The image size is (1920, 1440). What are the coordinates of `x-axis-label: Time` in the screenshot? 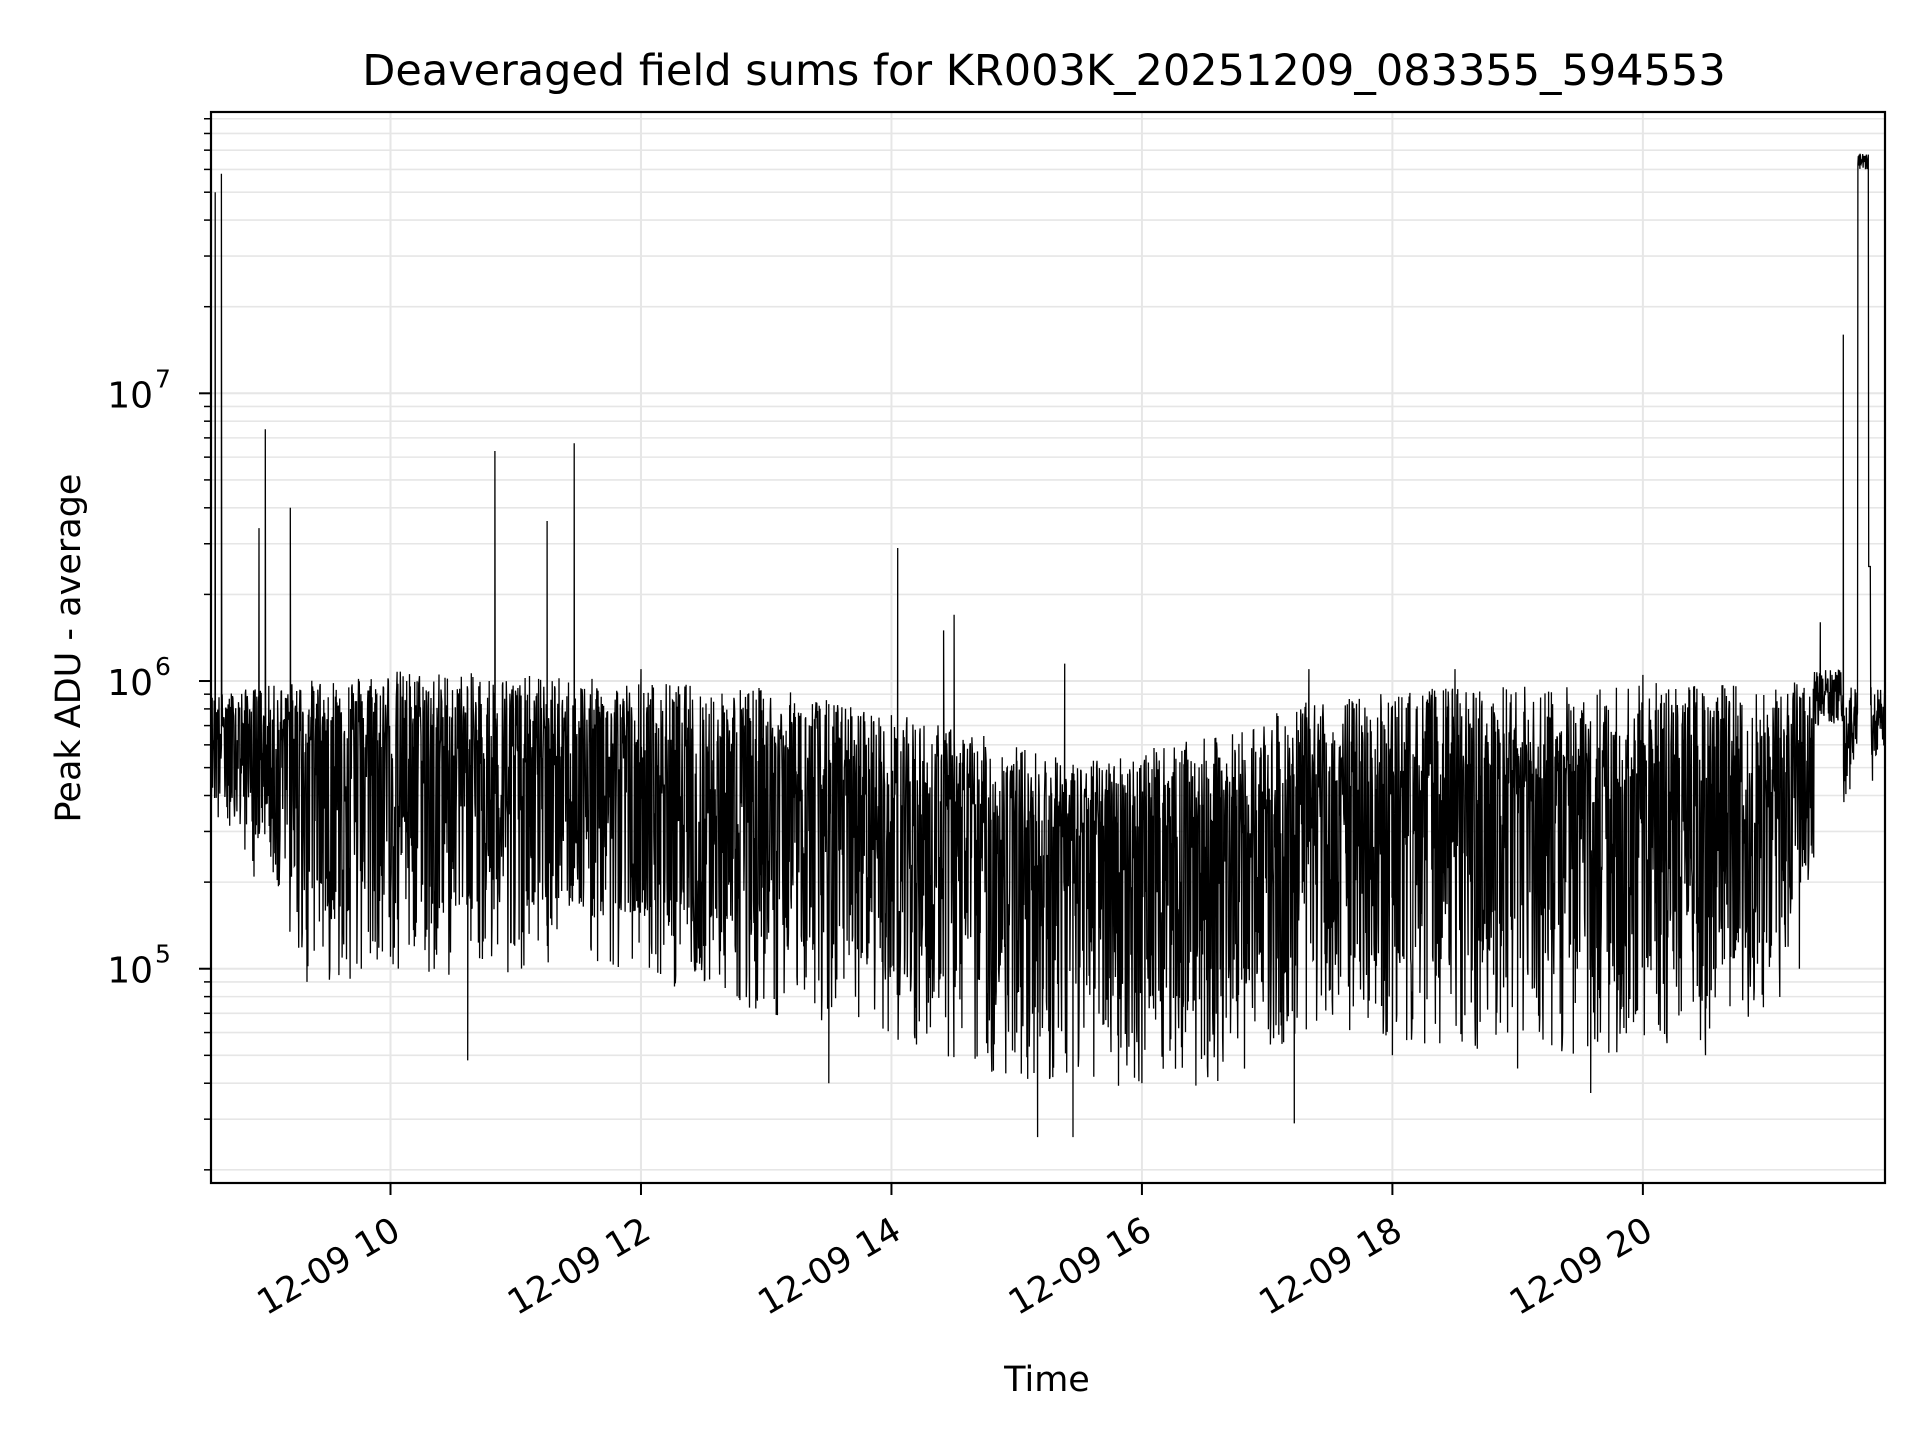 It's located at (1046, 1380).